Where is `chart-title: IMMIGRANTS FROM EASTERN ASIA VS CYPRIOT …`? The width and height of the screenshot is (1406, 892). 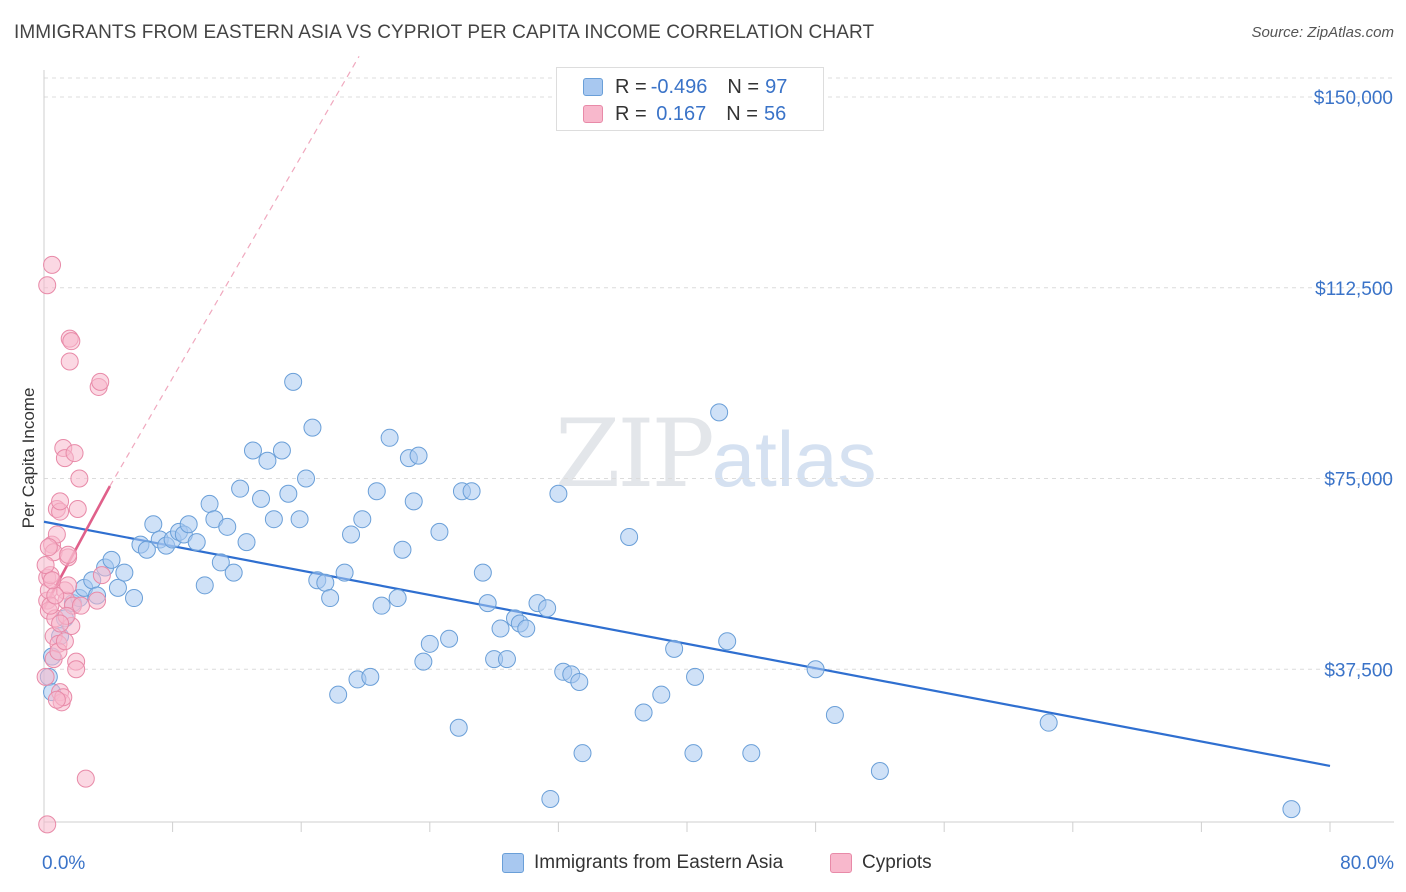
chart-title: IMMIGRANTS FROM EASTERN ASIA VS CYPRIOT … is located at coordinates (444, 32).